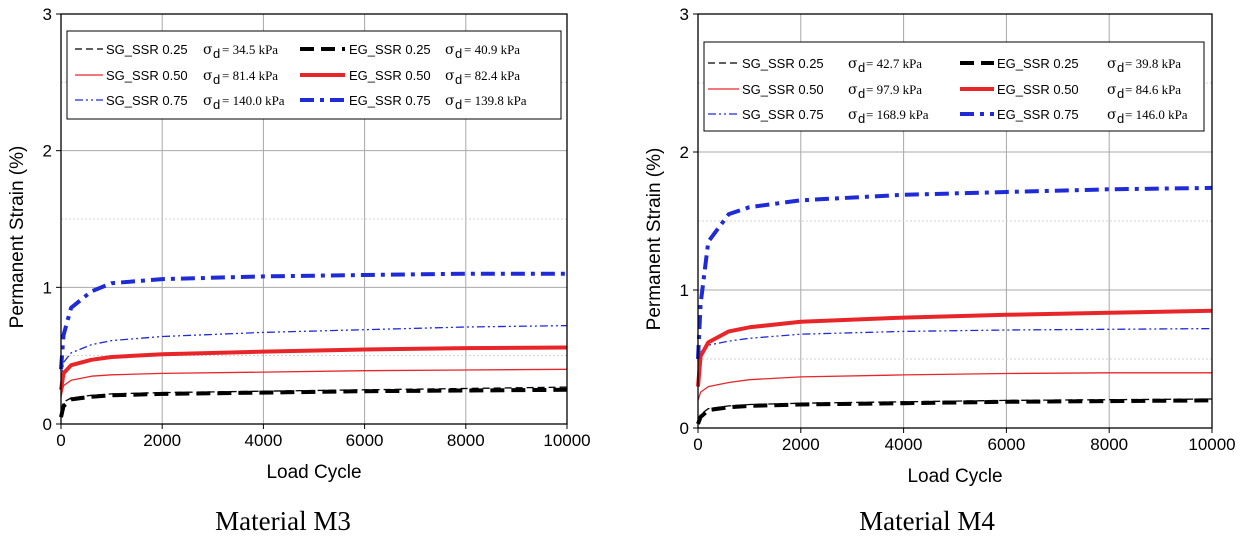 The height and width of the screenshot is (538, 1246). Describe the element at coordinates (954, 86) in the screenshot. I see `legend-box` at that location.